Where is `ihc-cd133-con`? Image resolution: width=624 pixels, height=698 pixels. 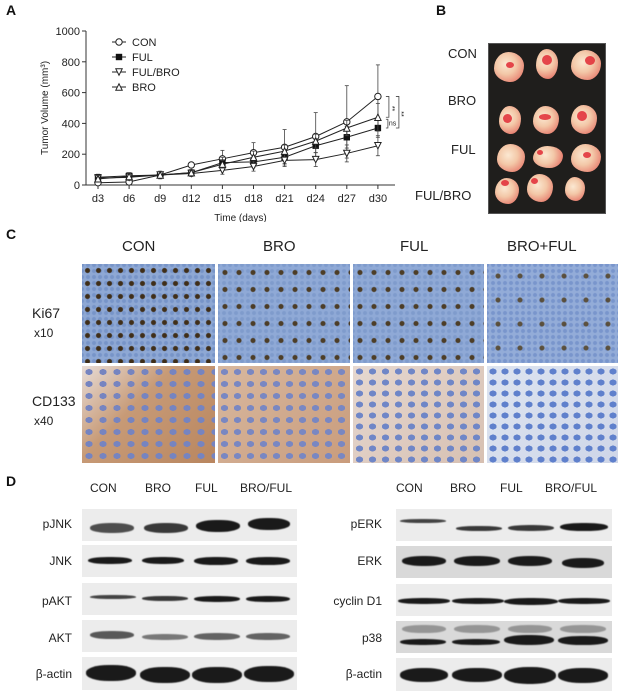 ihc-cd133-con is located at coordinates (148, 414).